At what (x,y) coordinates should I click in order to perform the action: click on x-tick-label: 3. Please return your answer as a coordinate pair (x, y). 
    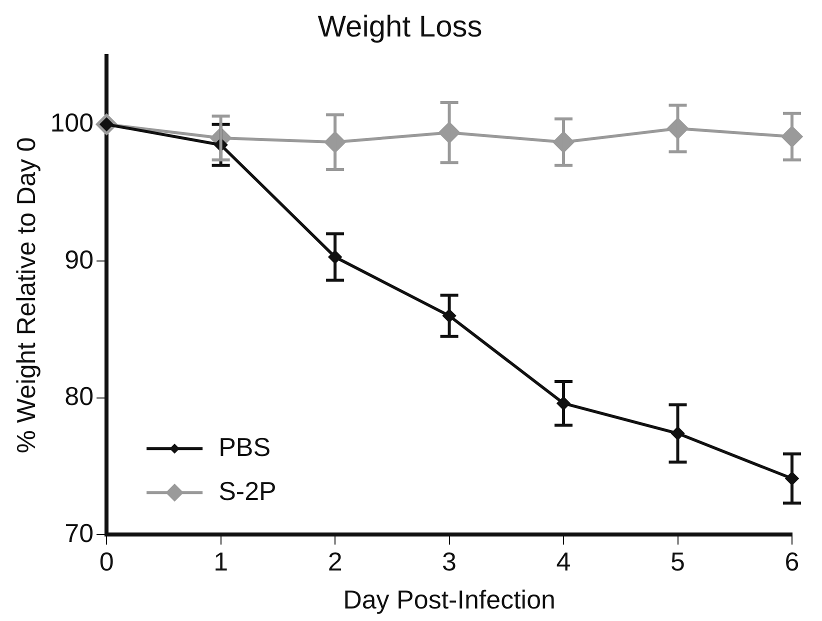
    Looking at the image, I should click on (449, 561).